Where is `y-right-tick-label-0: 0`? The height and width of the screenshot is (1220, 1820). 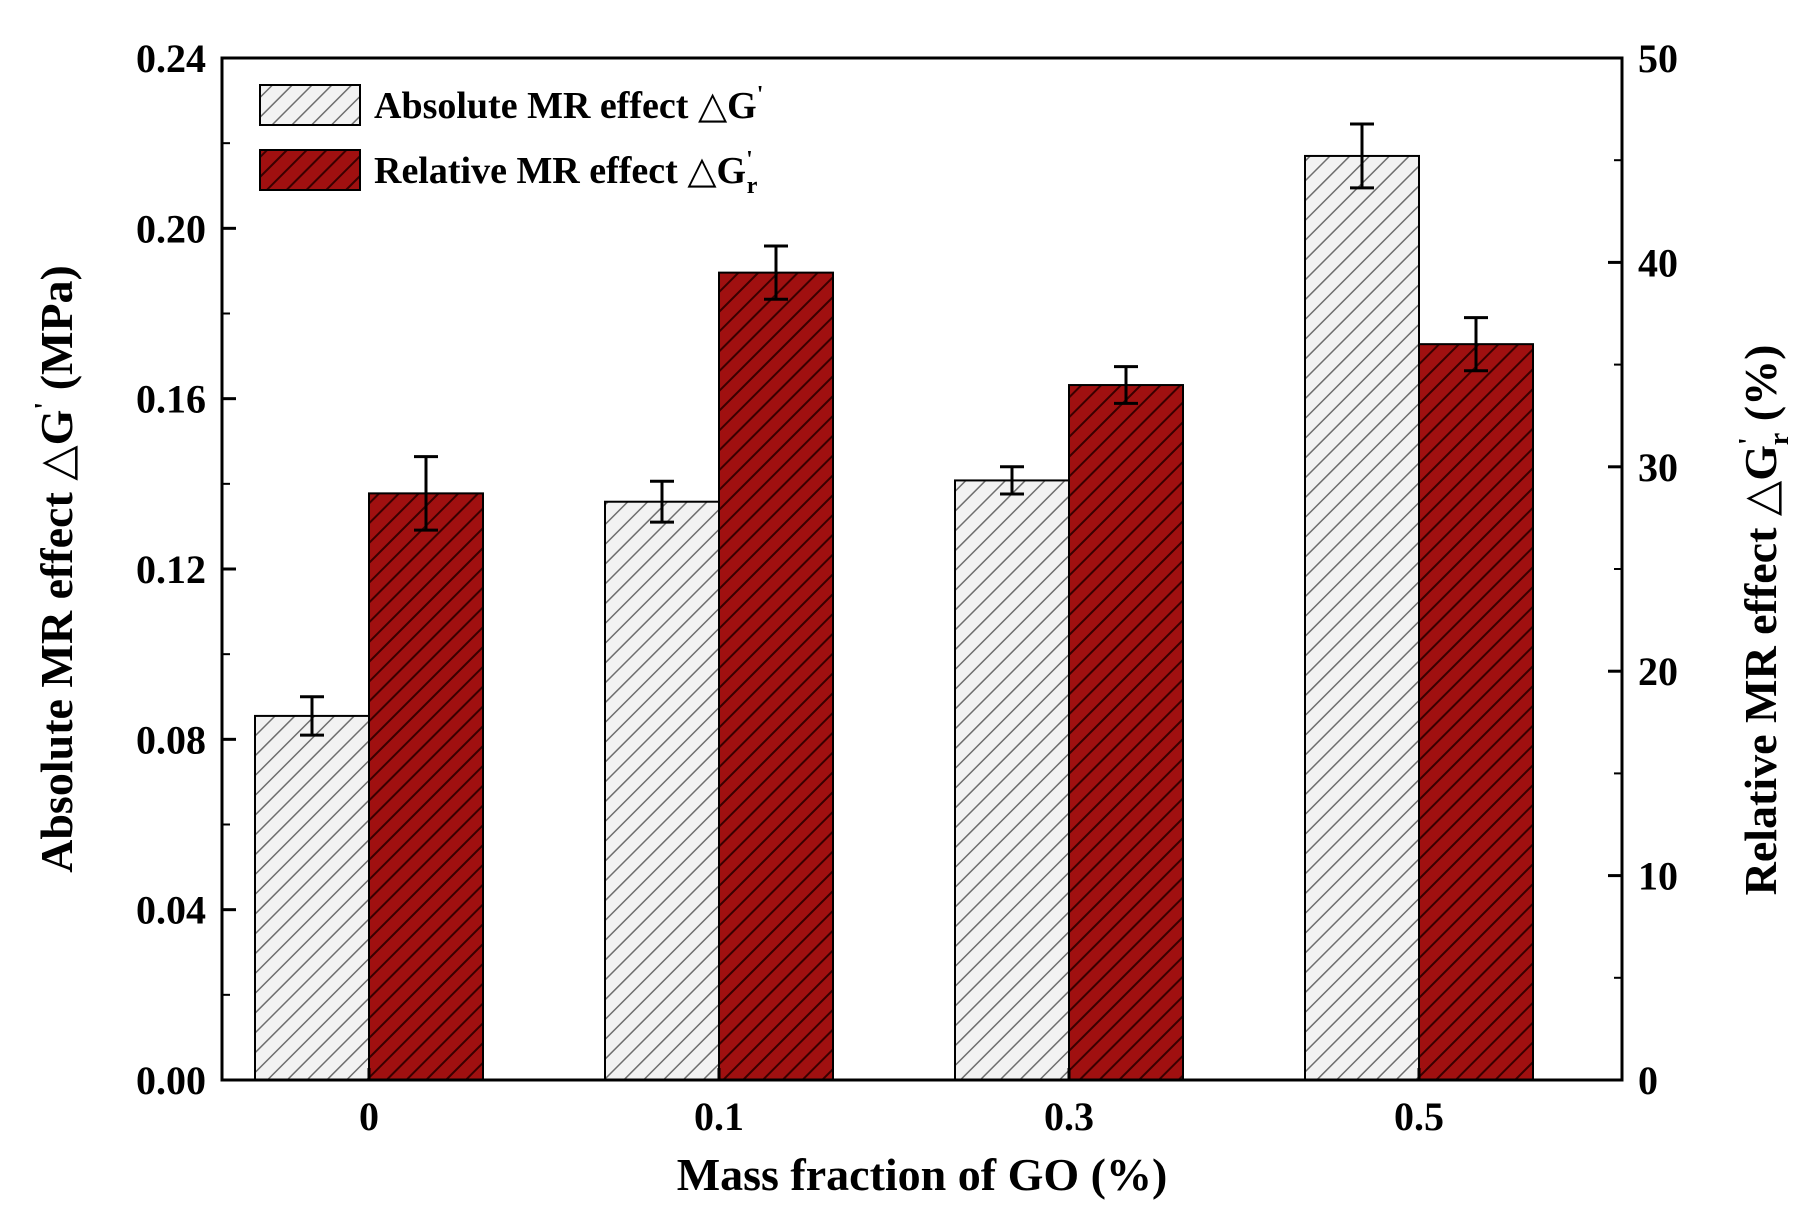
y-right-tick-label-0: 0 is located at coordinates (1648, 1080).